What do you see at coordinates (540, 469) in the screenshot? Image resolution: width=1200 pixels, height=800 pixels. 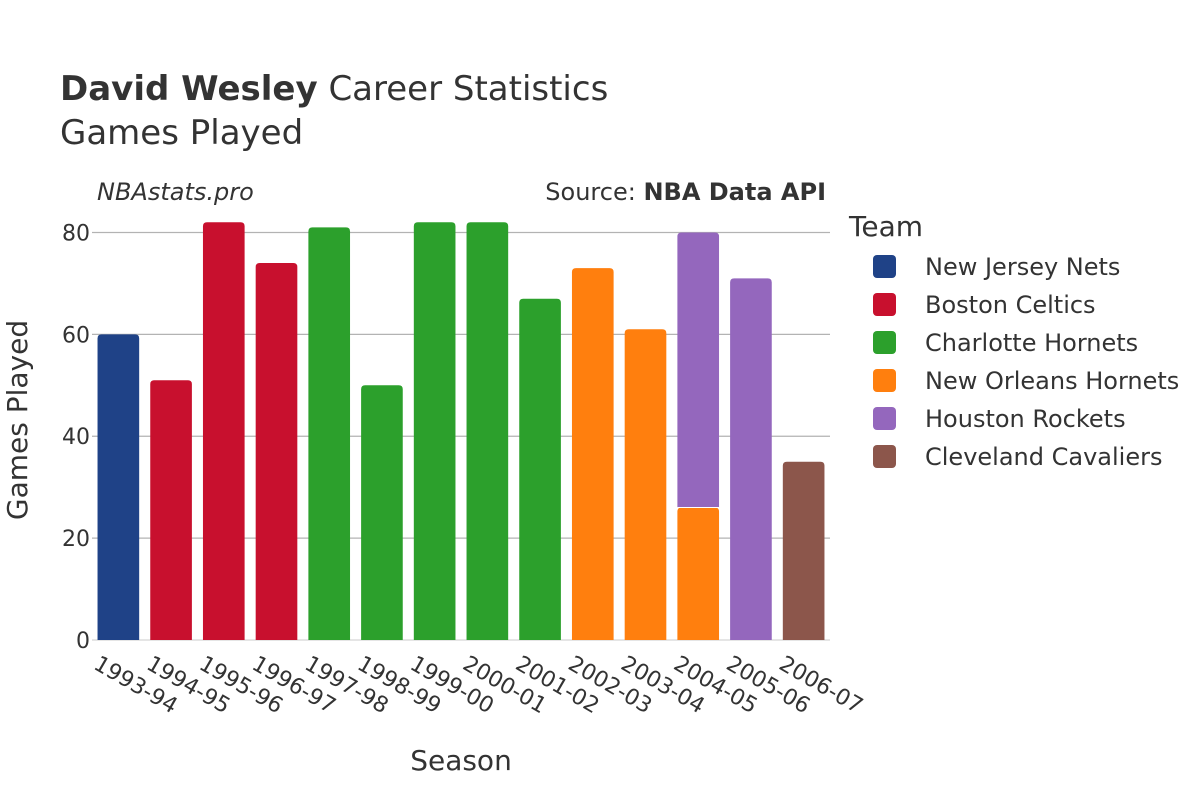 I see `bar-2001-02-charlotte-hornets` at bounding box center [540, 469].